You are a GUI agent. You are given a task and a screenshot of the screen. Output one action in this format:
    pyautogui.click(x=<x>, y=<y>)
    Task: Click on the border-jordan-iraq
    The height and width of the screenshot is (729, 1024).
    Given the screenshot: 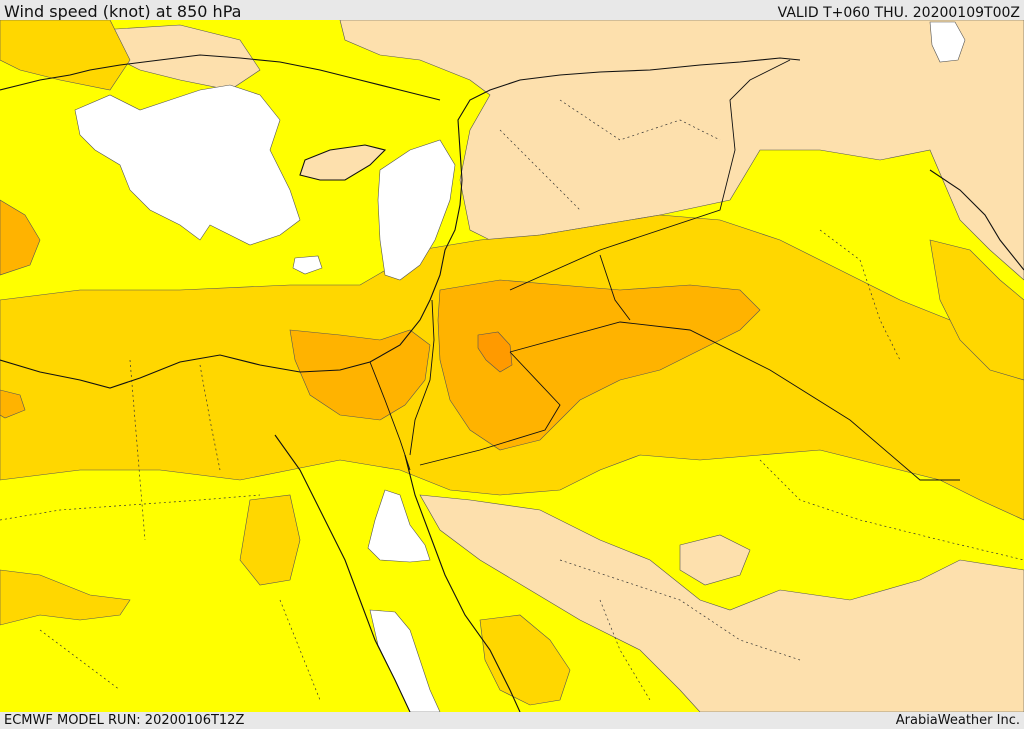 What is the action you would take?
    pyautogui.click(x=734, y=401)
    